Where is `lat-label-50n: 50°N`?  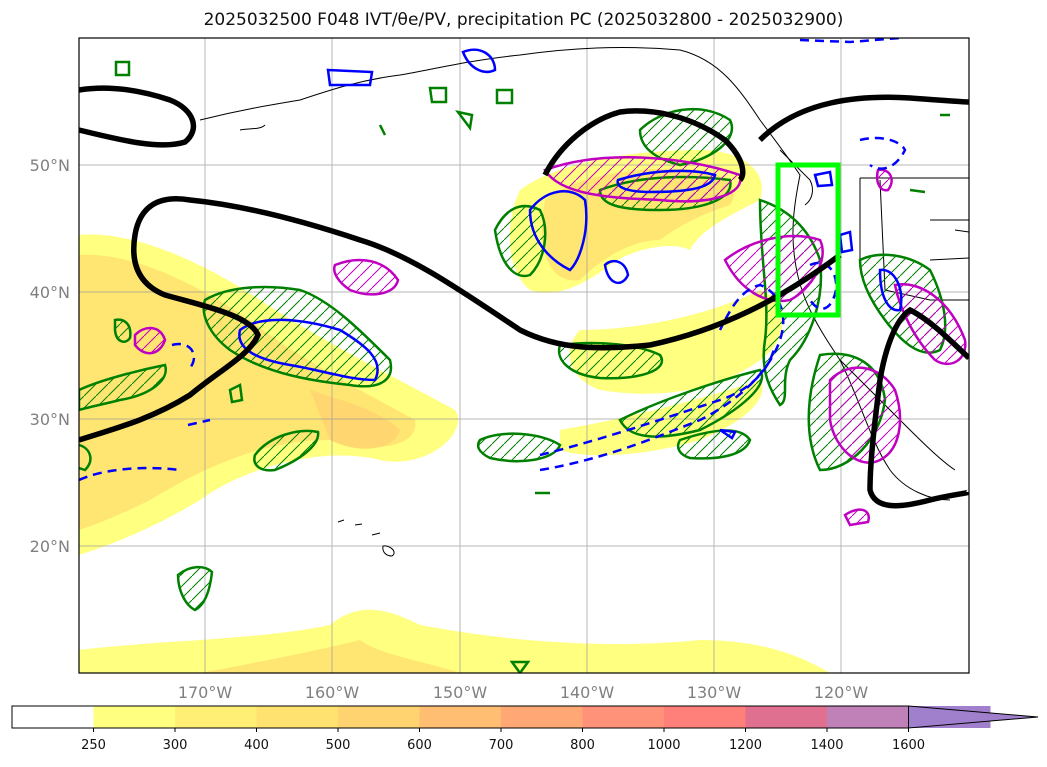 lat-label-50n: 50°N is located at coordinates (50, 165).